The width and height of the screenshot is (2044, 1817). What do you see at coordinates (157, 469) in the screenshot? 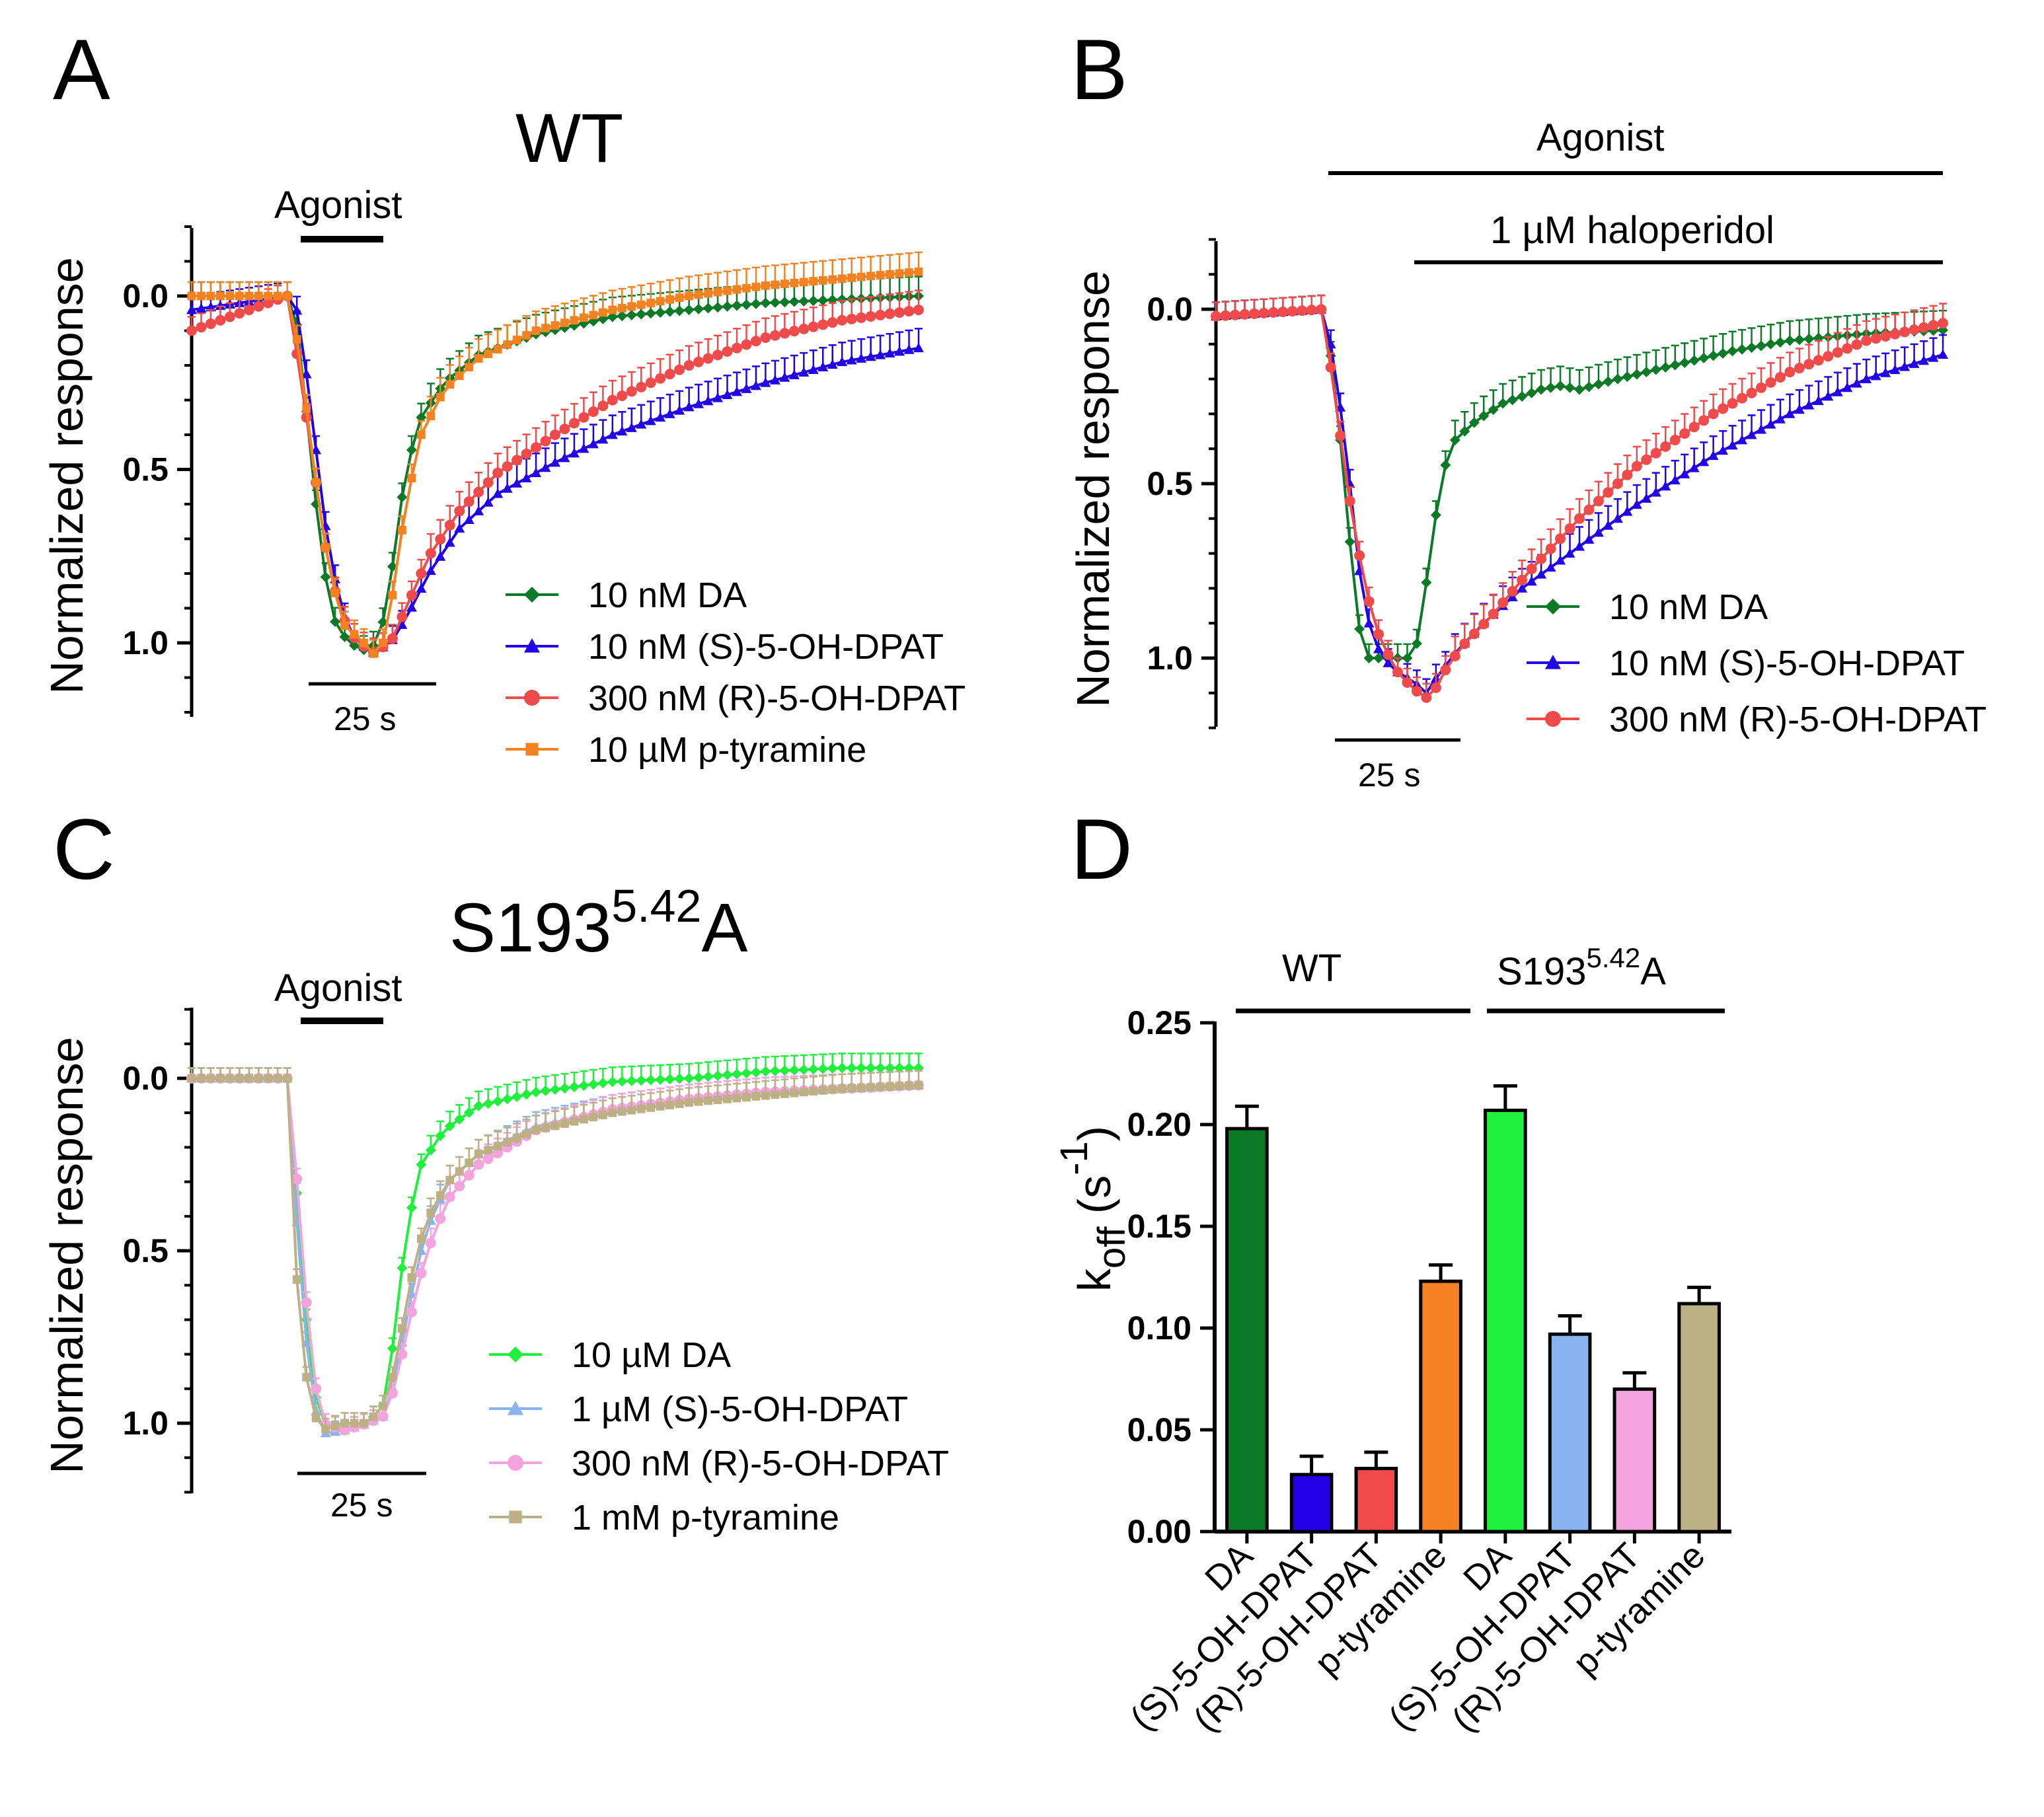
I see `panel-a-y-ticks: 0.0 0.5 1.0` at bounding box center [157, 469].